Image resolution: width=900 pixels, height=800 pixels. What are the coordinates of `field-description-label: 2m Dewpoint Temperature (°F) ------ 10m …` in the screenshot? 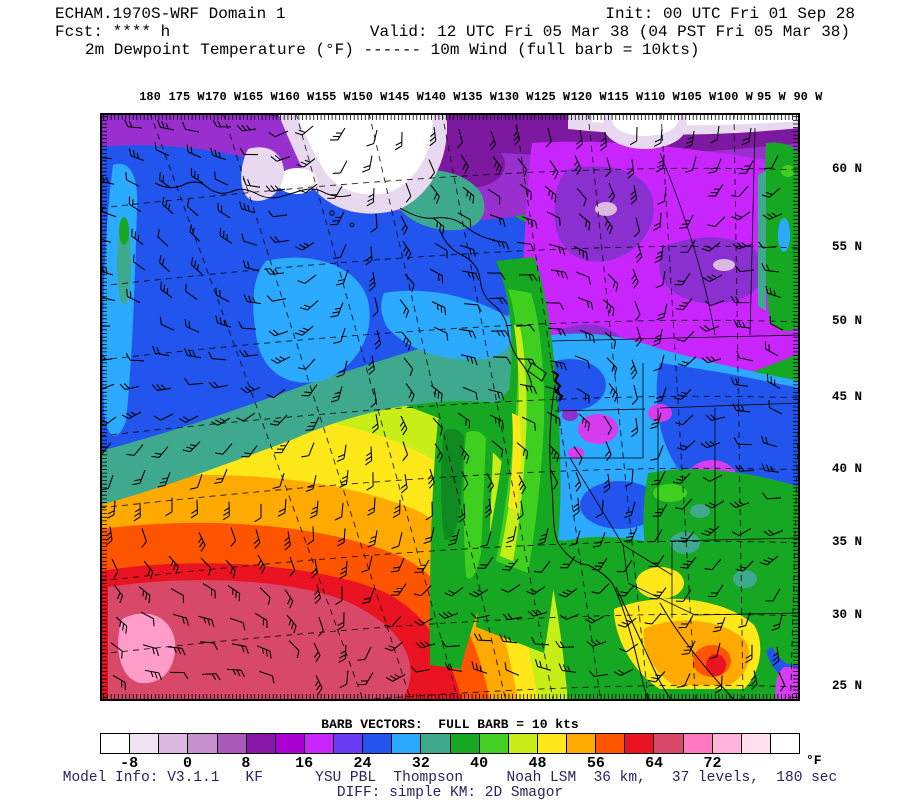 It's located at (392, 50).